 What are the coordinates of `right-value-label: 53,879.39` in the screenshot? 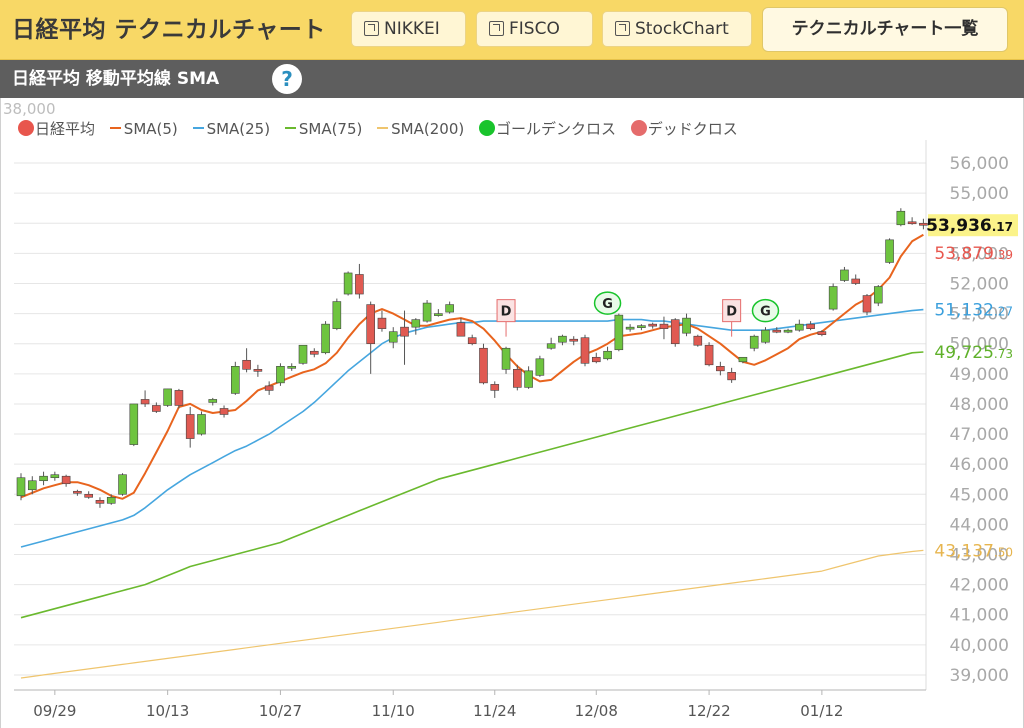 It's located at (973, 254).